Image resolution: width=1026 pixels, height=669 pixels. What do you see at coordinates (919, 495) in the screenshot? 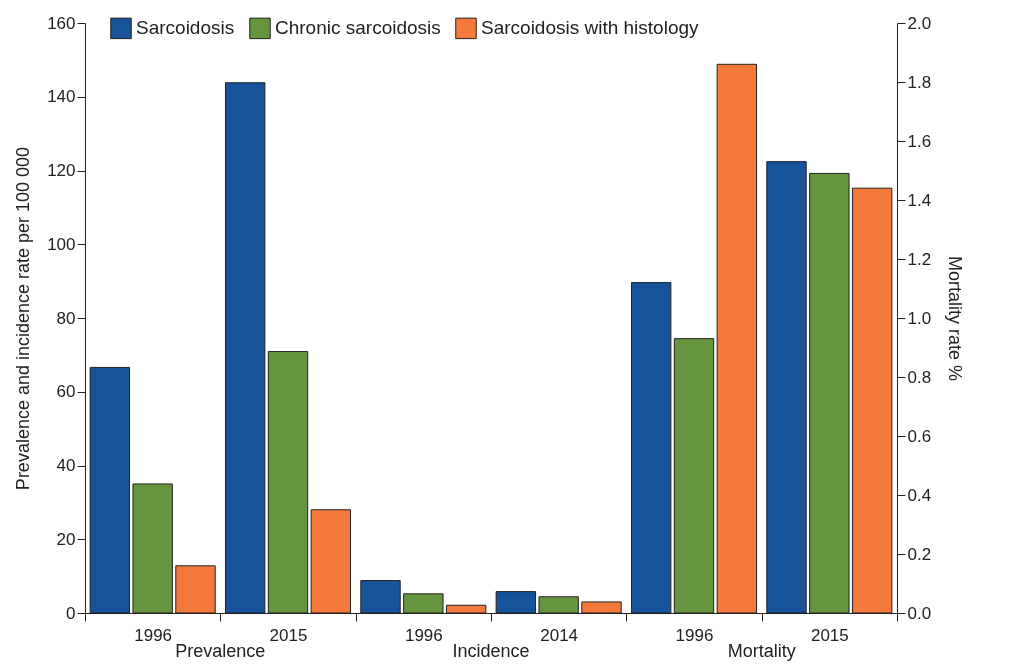
I see `y2-tick-label: 0.4` at bounding box center [919, 495].